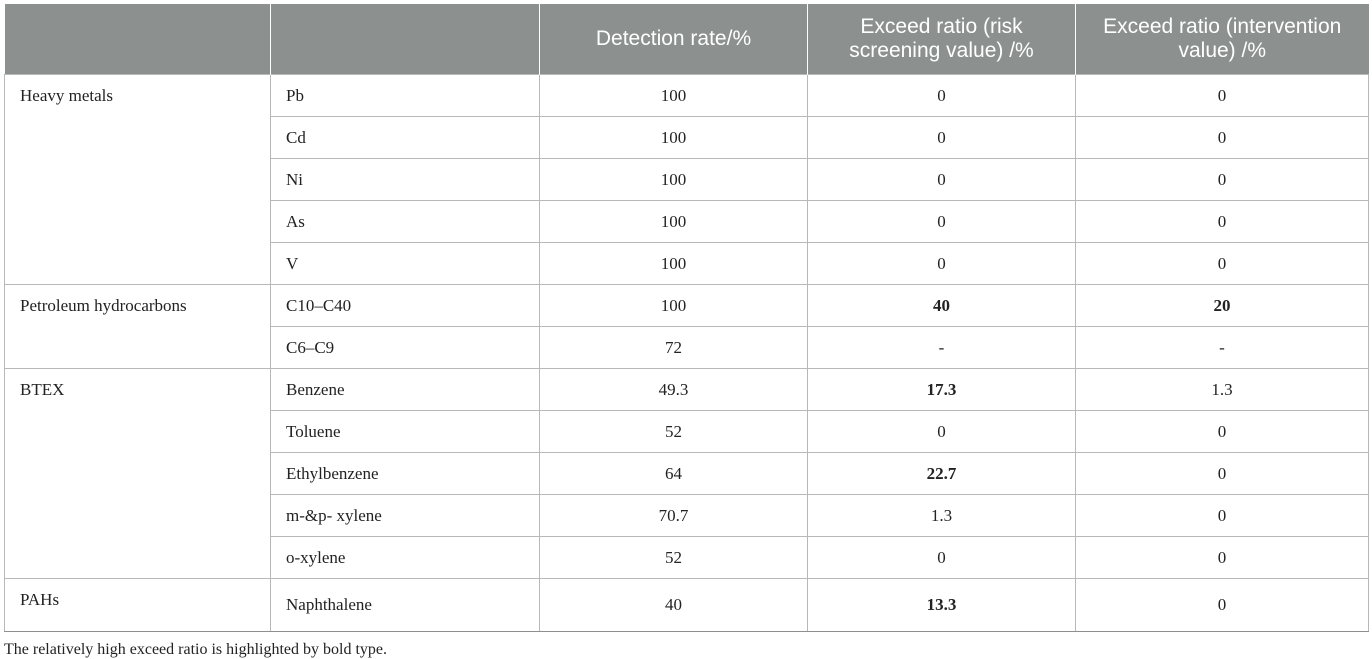 The height and width of the screenshot is (659, 1372). Describe the element at coordinates (673, 347) in the screenshot. I see `detection-cell: 72` at that location.